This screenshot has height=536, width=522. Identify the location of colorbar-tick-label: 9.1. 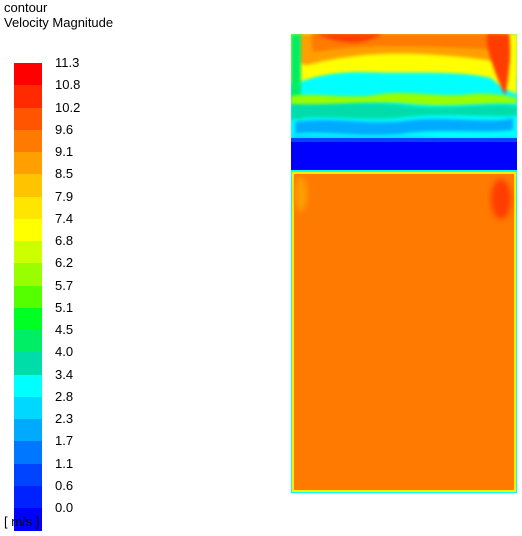
(64, 151).